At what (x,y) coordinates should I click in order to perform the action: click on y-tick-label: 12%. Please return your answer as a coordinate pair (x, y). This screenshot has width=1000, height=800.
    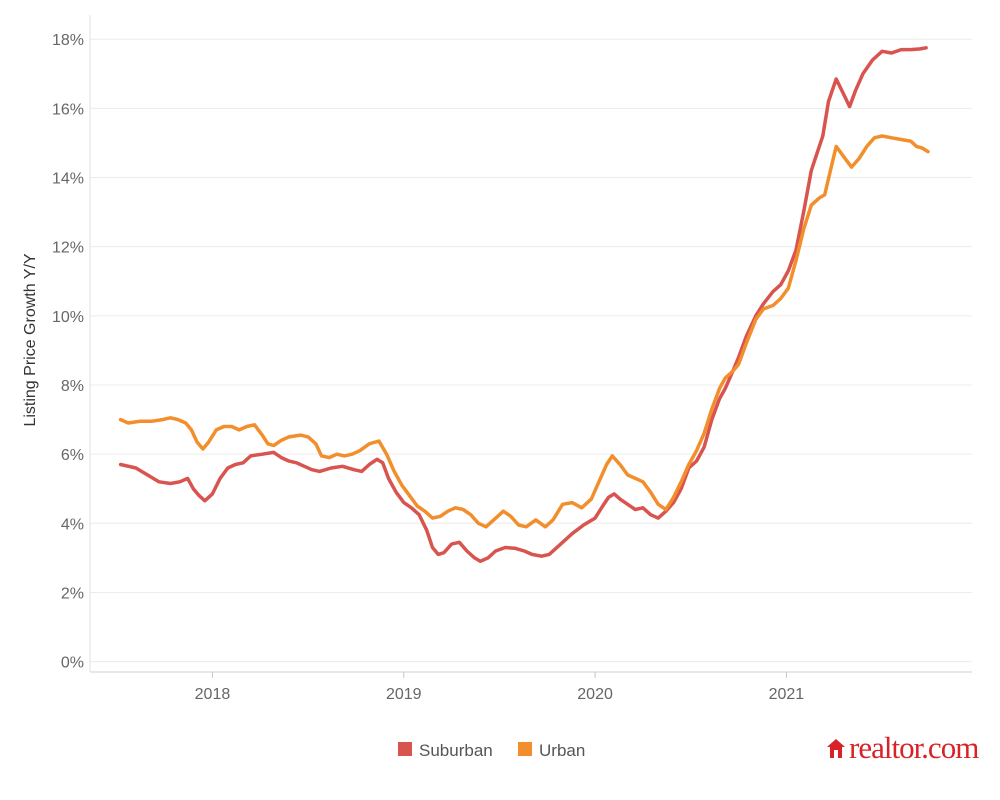
    Looking at the image, I should click on (68, 248).